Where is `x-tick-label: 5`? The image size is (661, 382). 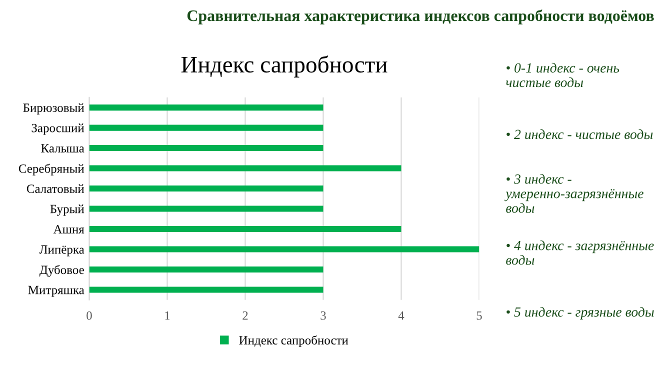 x-tick-label: 5 is located at coordinates (479, 315).